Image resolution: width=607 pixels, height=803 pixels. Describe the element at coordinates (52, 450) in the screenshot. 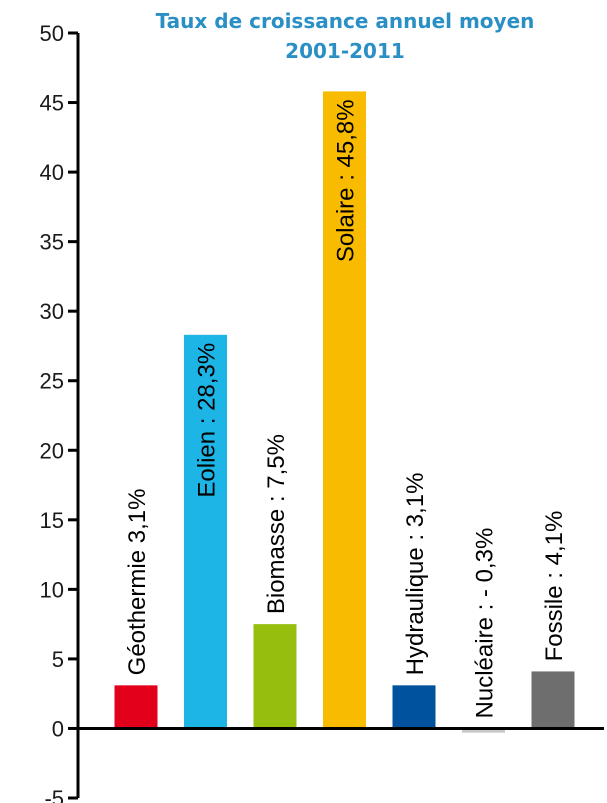

I see `y-tick-label: 20` at that location.